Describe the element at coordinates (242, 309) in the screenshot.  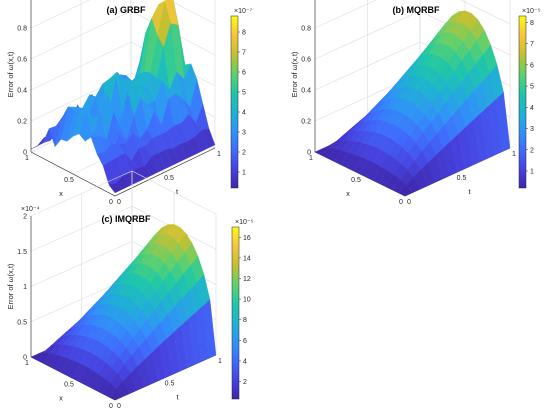
I see `colorbar: 2 4 6 8 10 12 14 16 ×10⁻⁵` at that location.